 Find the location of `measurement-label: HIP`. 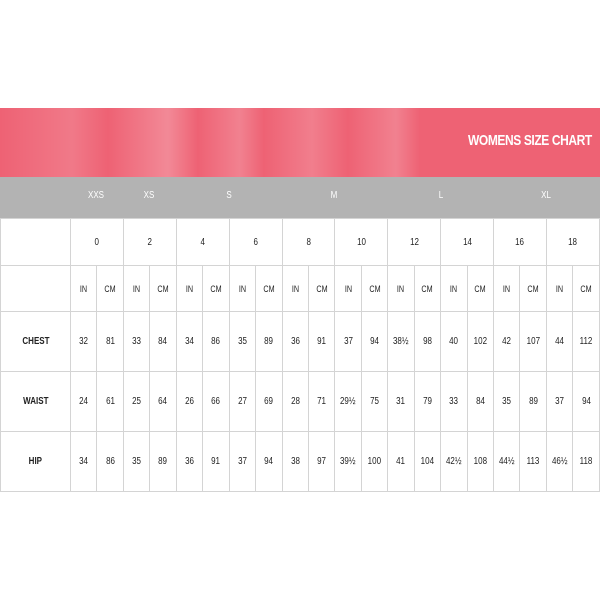

measurement-label: HIP is located at coordinates (35, 461).